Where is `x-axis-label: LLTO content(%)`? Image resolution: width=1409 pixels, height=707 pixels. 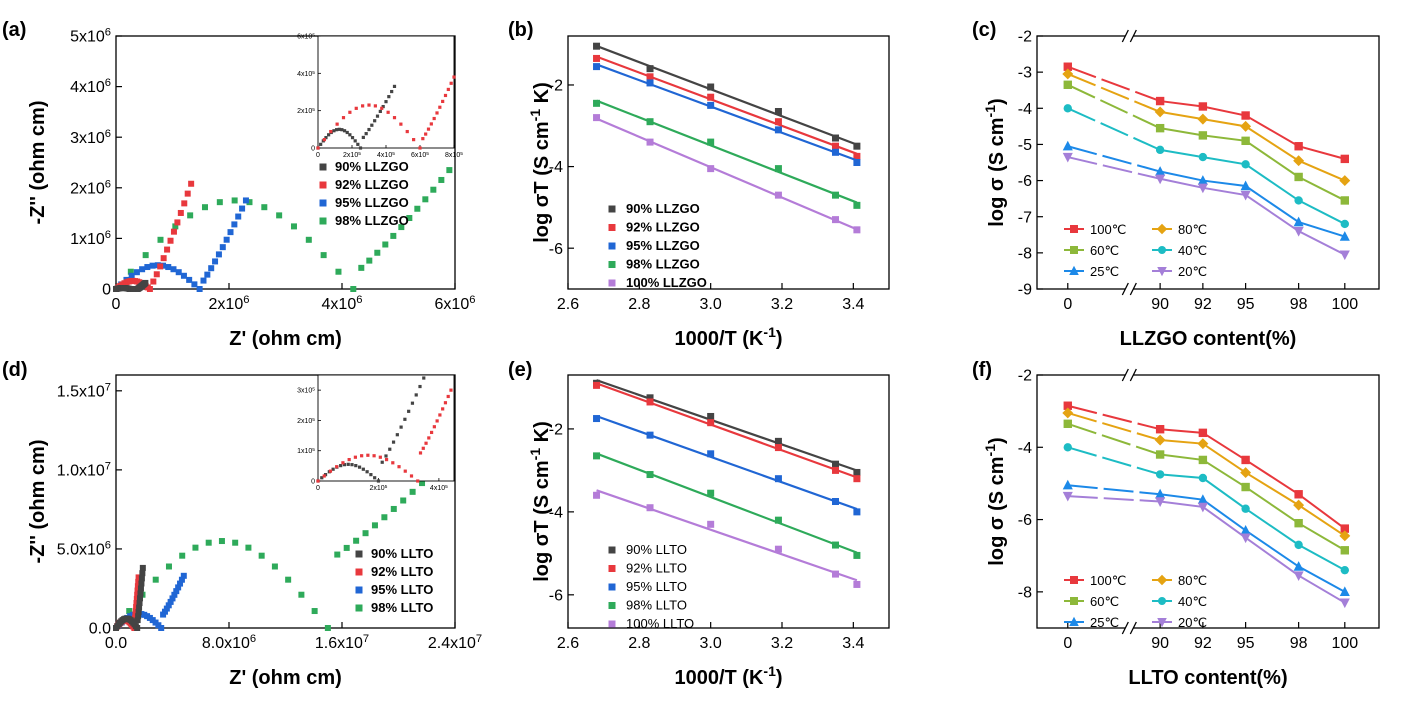 x-axis-label: LLTO content(%) is located at coordinates (1207, 678).